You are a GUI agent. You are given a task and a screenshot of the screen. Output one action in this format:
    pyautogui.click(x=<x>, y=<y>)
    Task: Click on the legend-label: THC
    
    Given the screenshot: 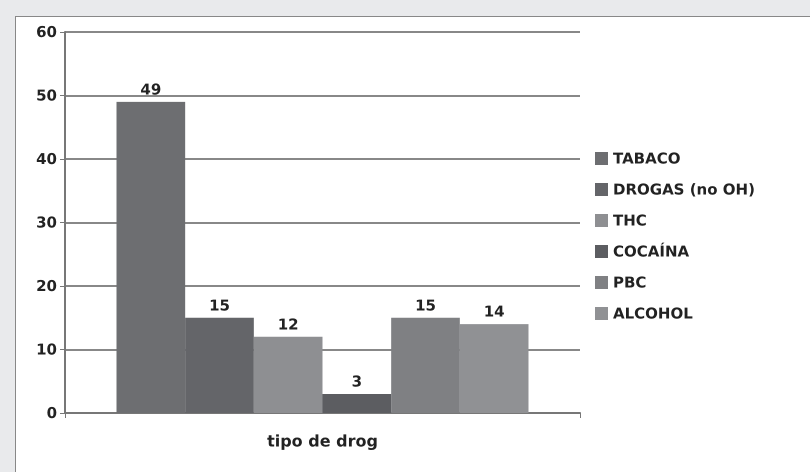 What is the action you would take?
    pyautogui.click(x=630, y=221)
    